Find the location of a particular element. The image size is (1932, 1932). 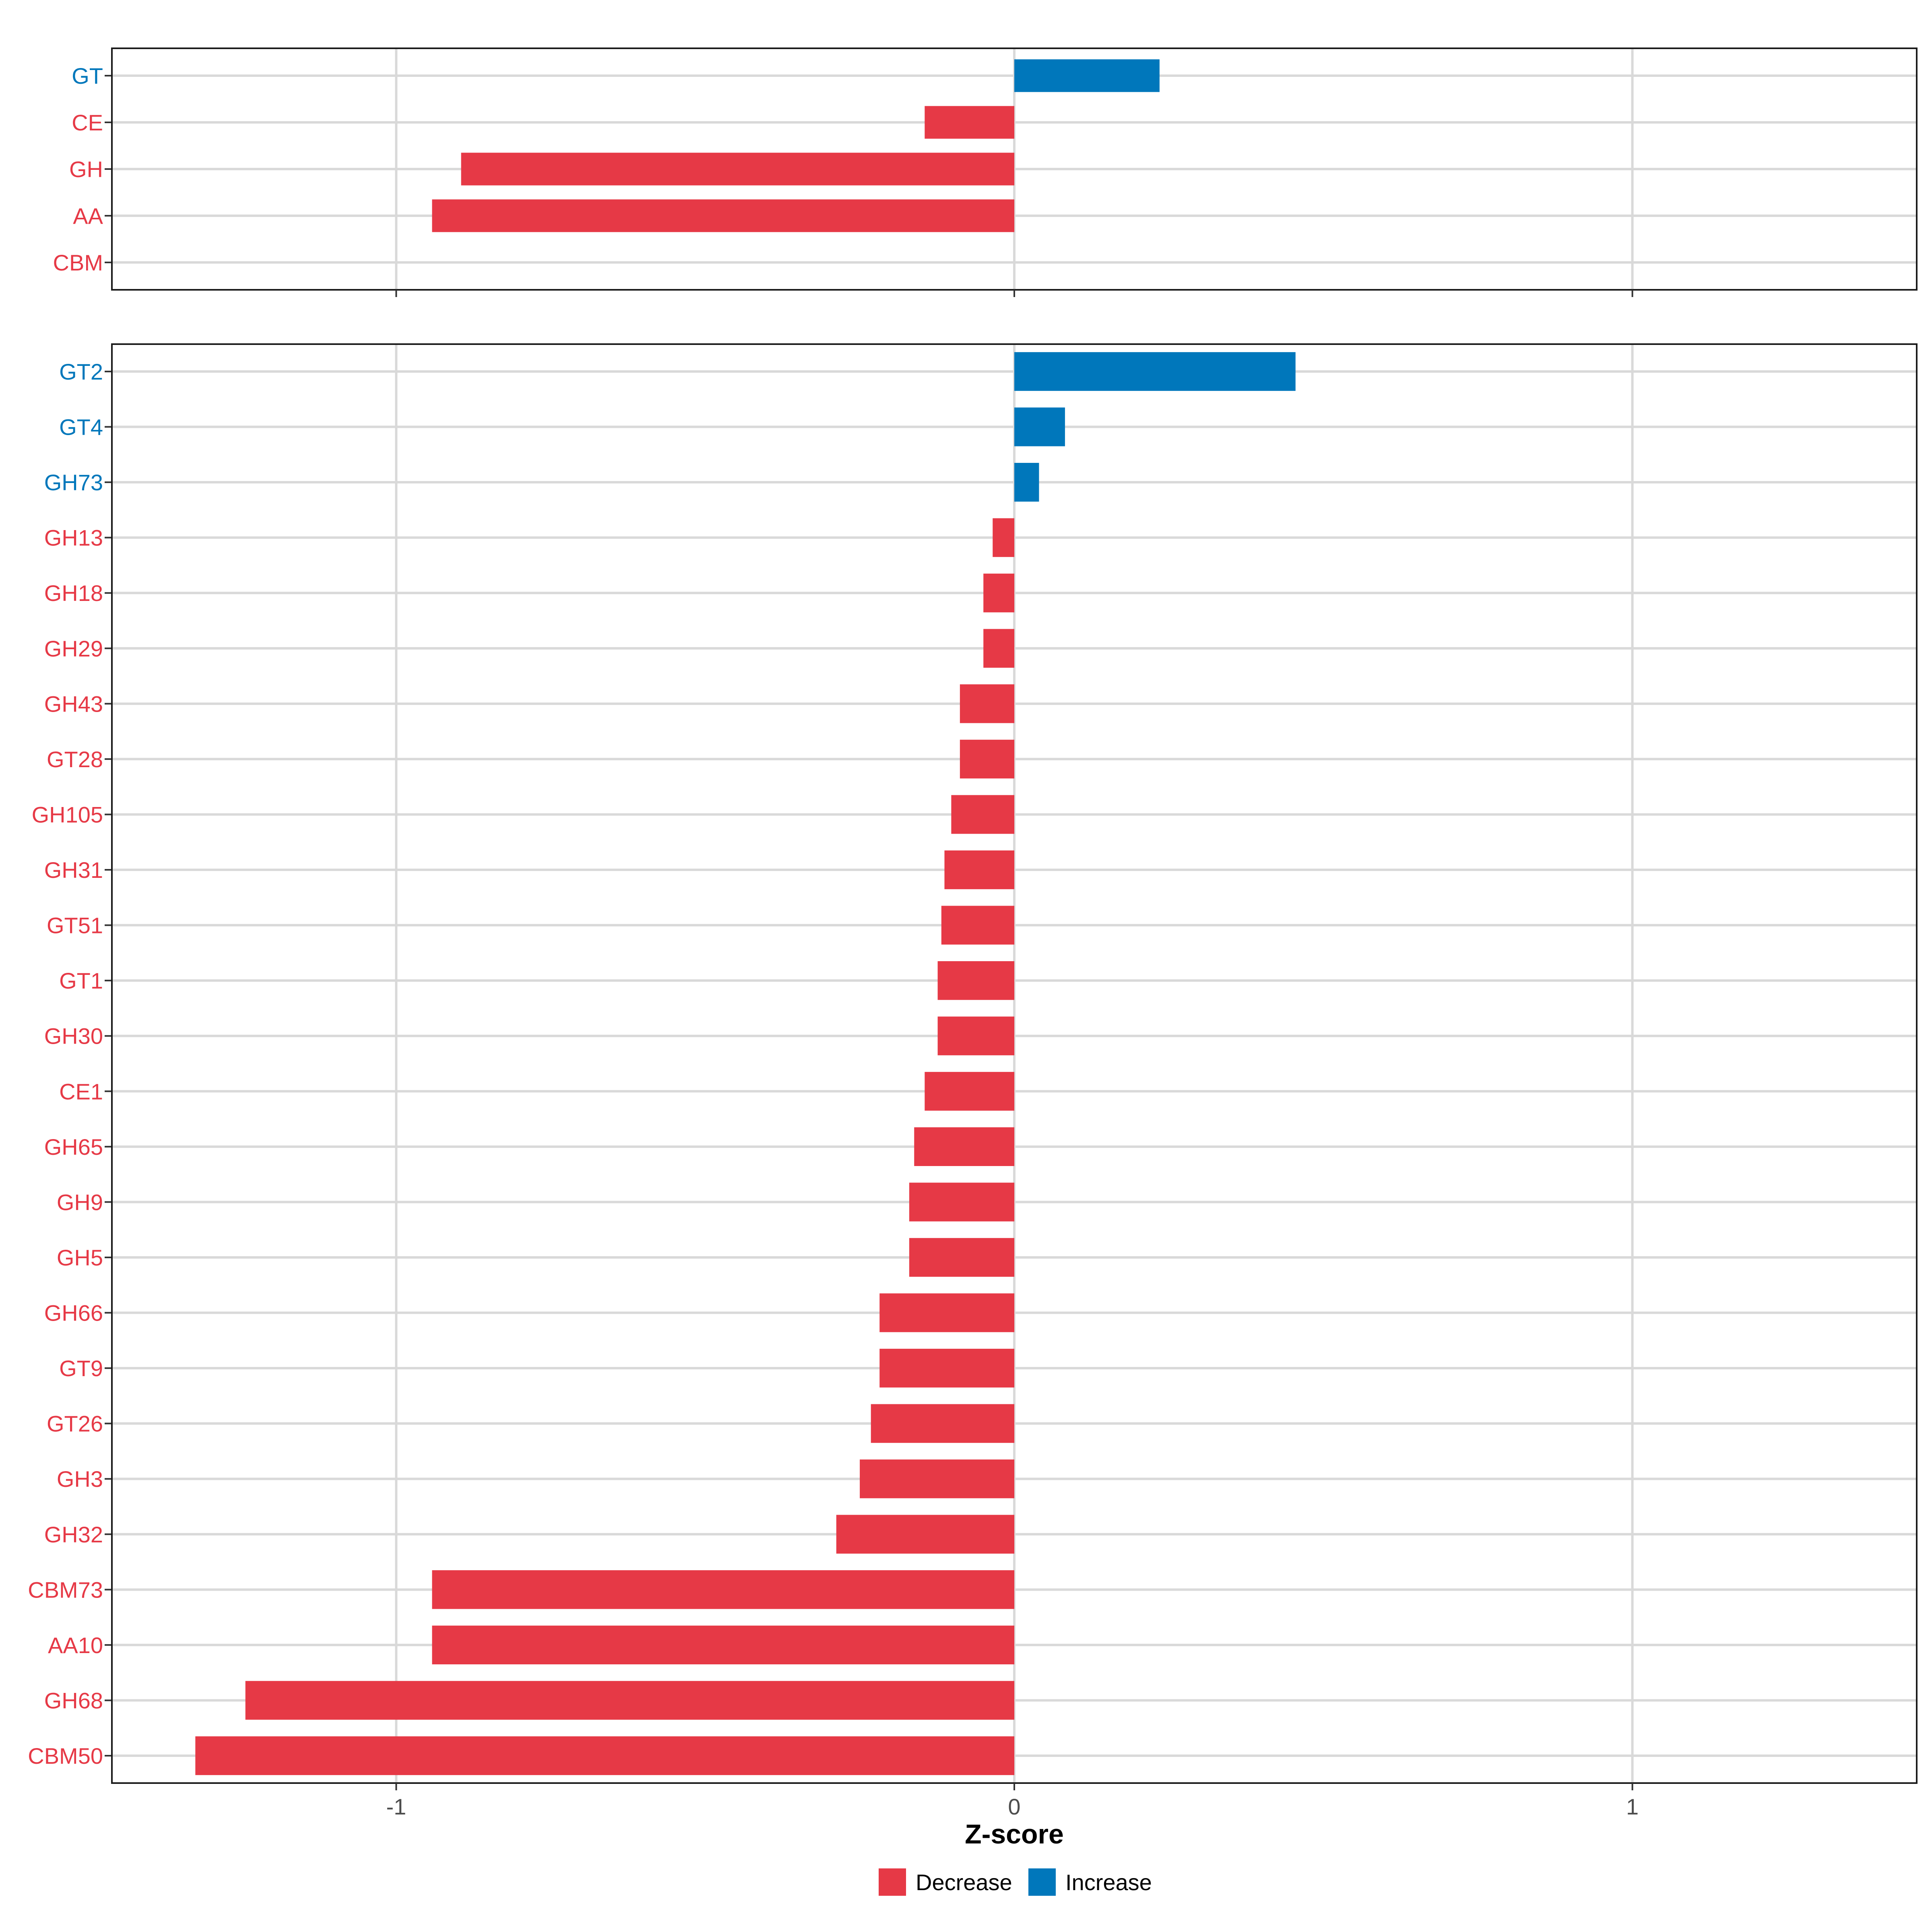

bar-gt28 is located at coordinates (987, 759).